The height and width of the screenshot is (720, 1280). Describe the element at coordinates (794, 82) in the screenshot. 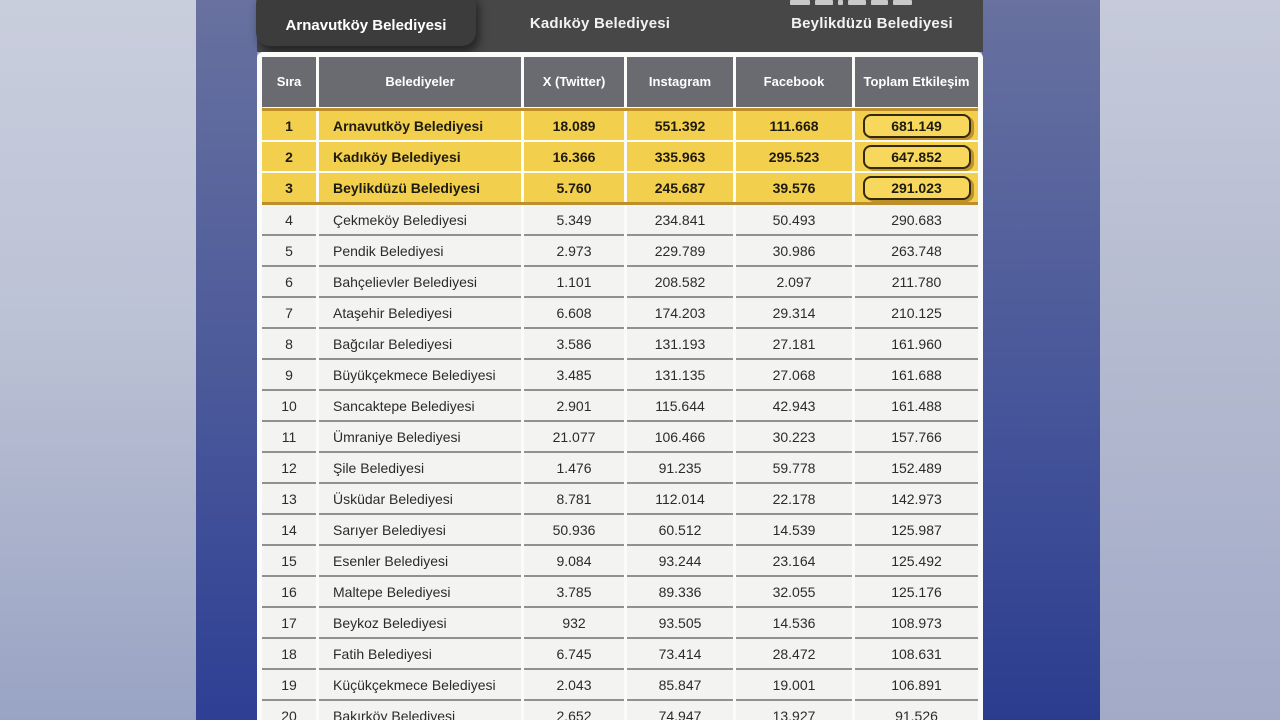

I see `column-header-facebook: Facebook` at that location.